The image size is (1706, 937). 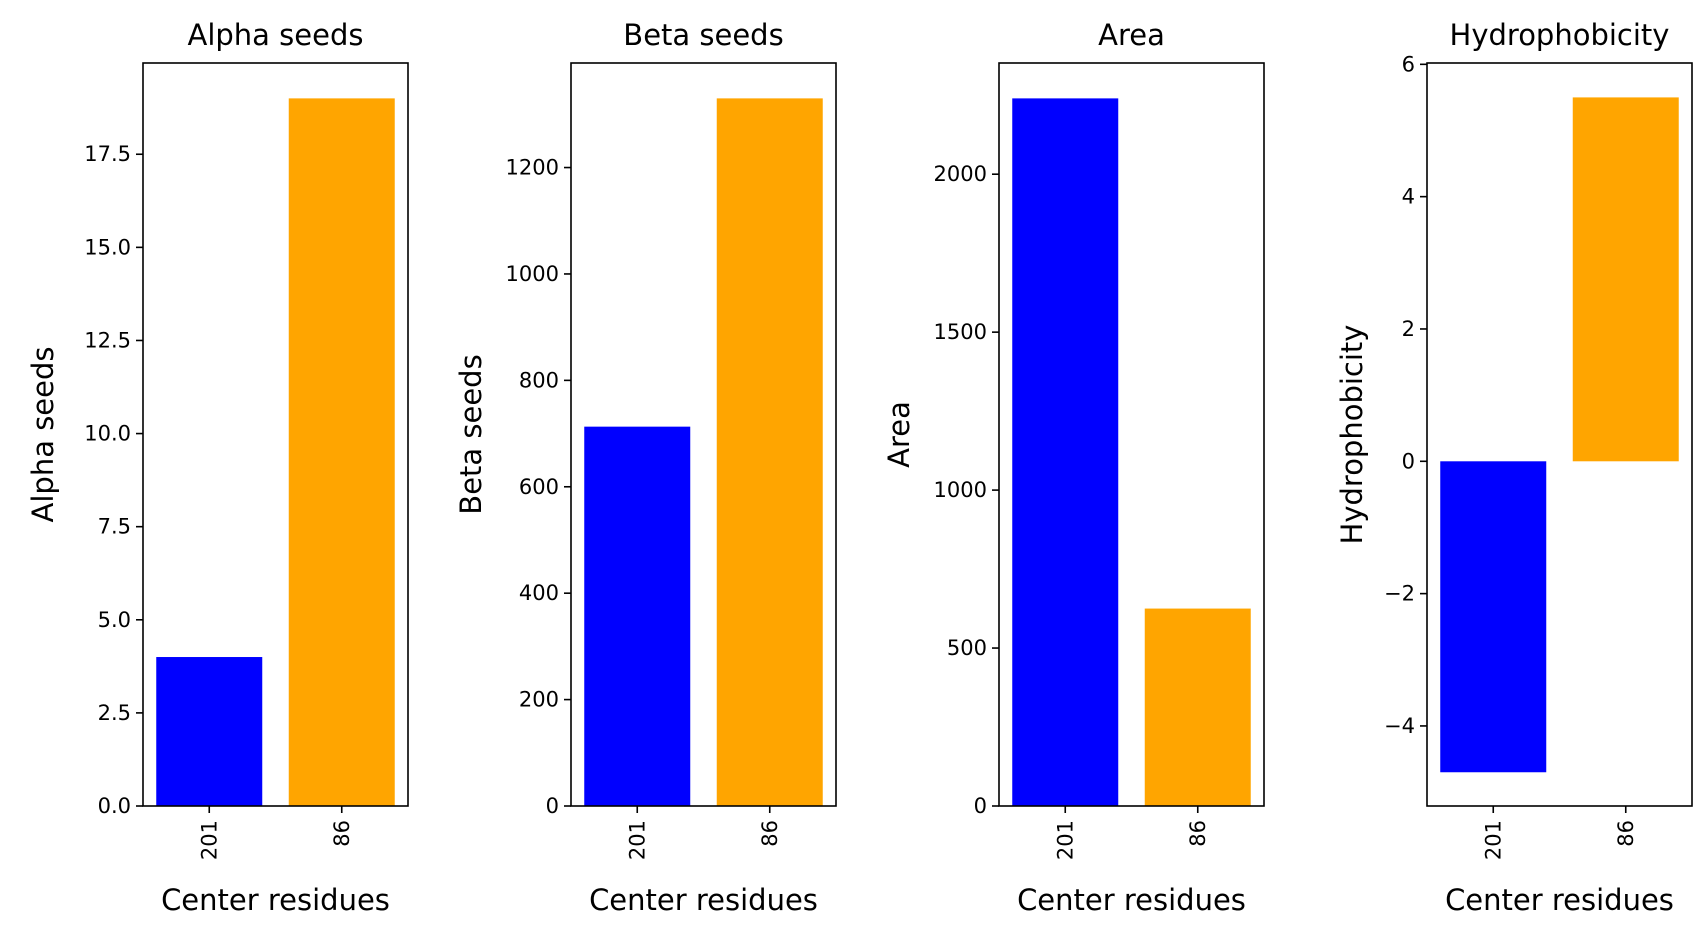 I want to click on y-tick-label: 4, so click(x=1408, y=197).